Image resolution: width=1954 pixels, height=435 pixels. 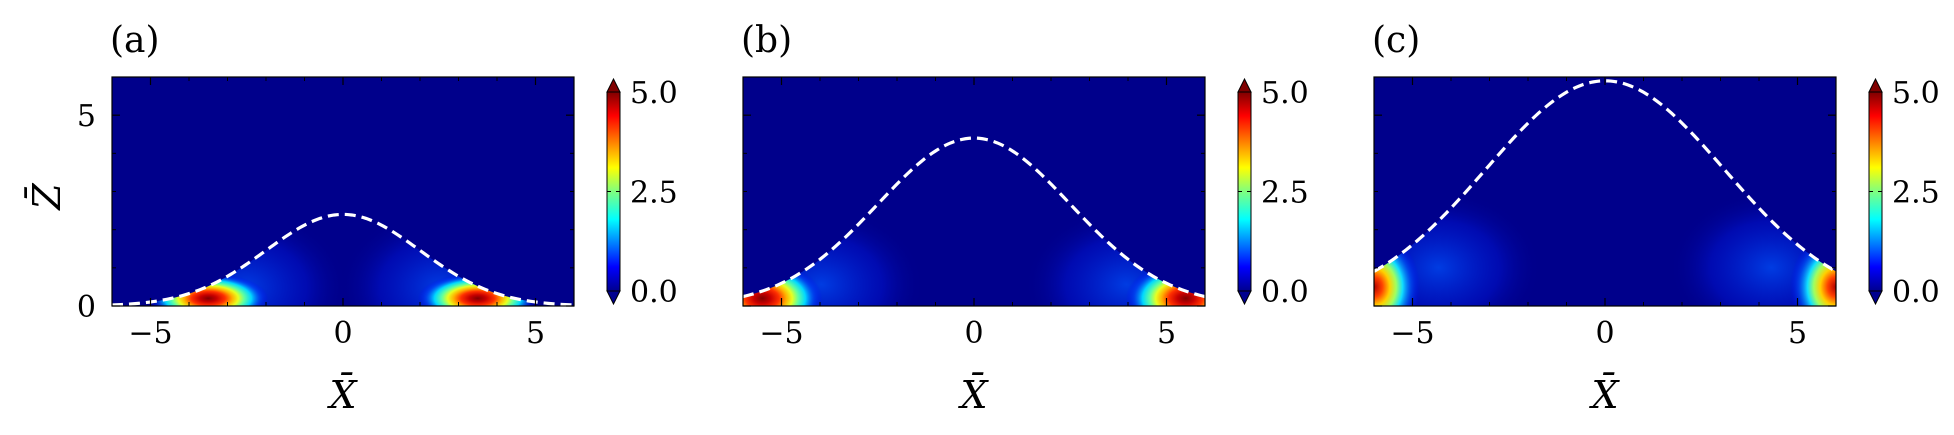 I want to click on y-axis-label: Z̄, so click(x=47, y=197).